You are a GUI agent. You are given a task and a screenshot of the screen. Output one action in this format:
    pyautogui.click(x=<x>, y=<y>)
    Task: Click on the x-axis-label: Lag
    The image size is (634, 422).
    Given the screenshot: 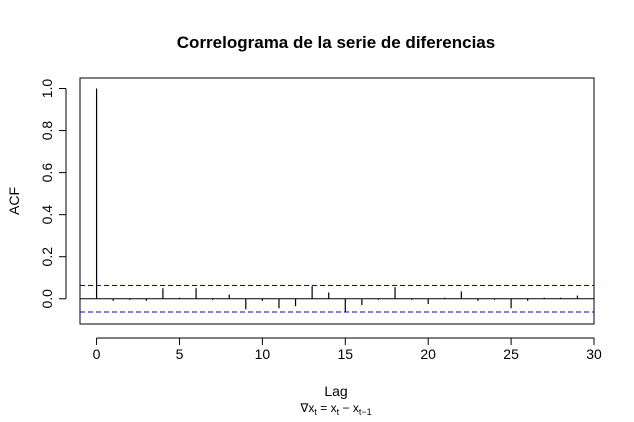 What is the action you would take?
    pyautogui.click(x=335, y=391)
    